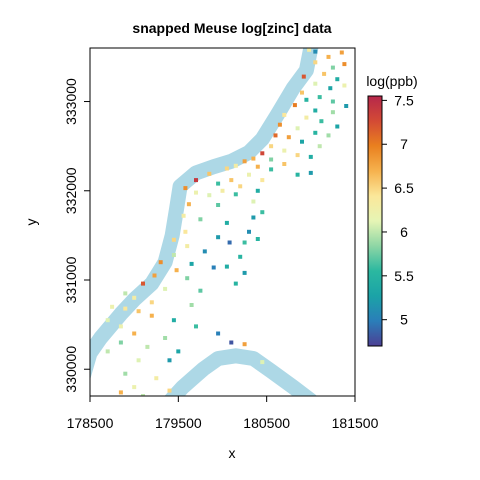 This screenshot has height=480, width=480. What do you see at coordinates (71, 101) in the screenshot?
I see `y-tick-label: 333000` at bounding box center [71, 101].